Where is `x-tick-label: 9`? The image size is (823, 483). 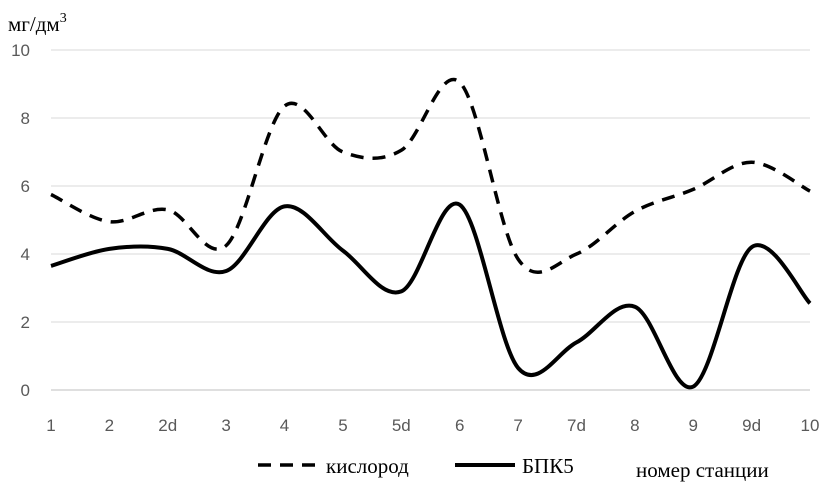 x-tick-label: 9 is located at coordinates (692, 425).